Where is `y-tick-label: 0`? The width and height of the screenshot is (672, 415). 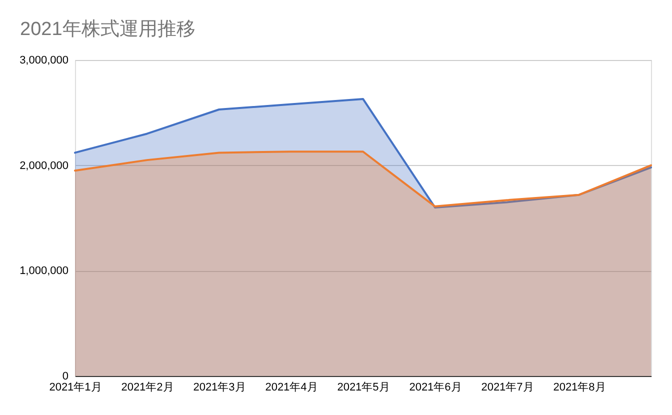 y-tick-label: 0 is located at coordinates (65, 376).